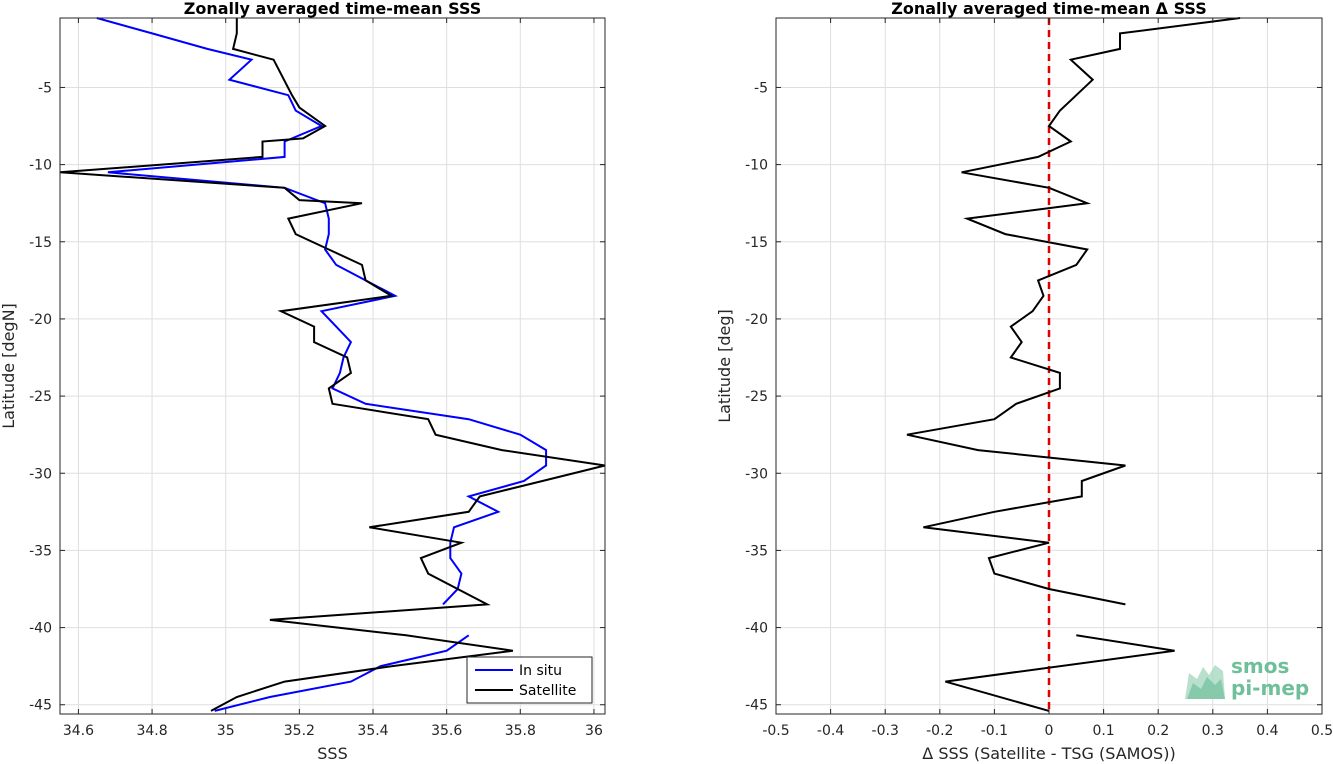 This screenshot has height=764, width=1333. Describe the element at coordinates (540, 671) in the screenshot. I see `legend-label-in-situ: In situ` at that location.